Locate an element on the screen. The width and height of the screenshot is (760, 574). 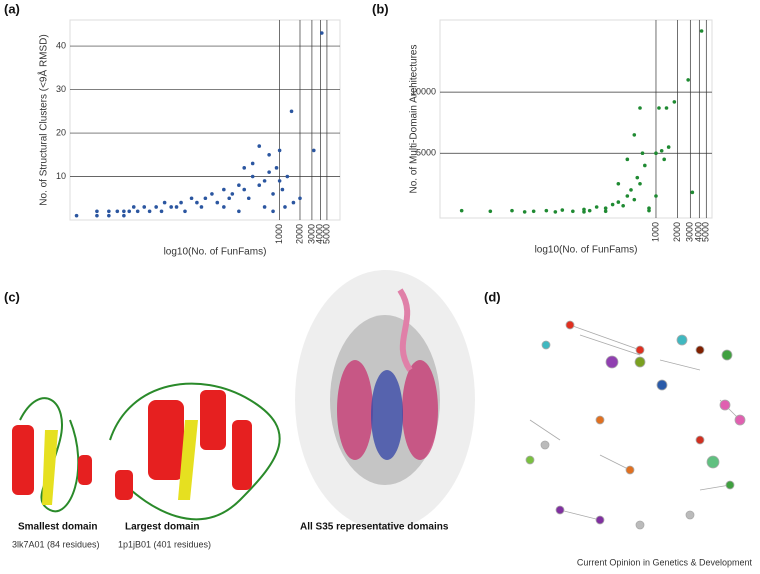
caption-sub: 3lk7A01 (84 residues) is located at coordinates (56, 544).